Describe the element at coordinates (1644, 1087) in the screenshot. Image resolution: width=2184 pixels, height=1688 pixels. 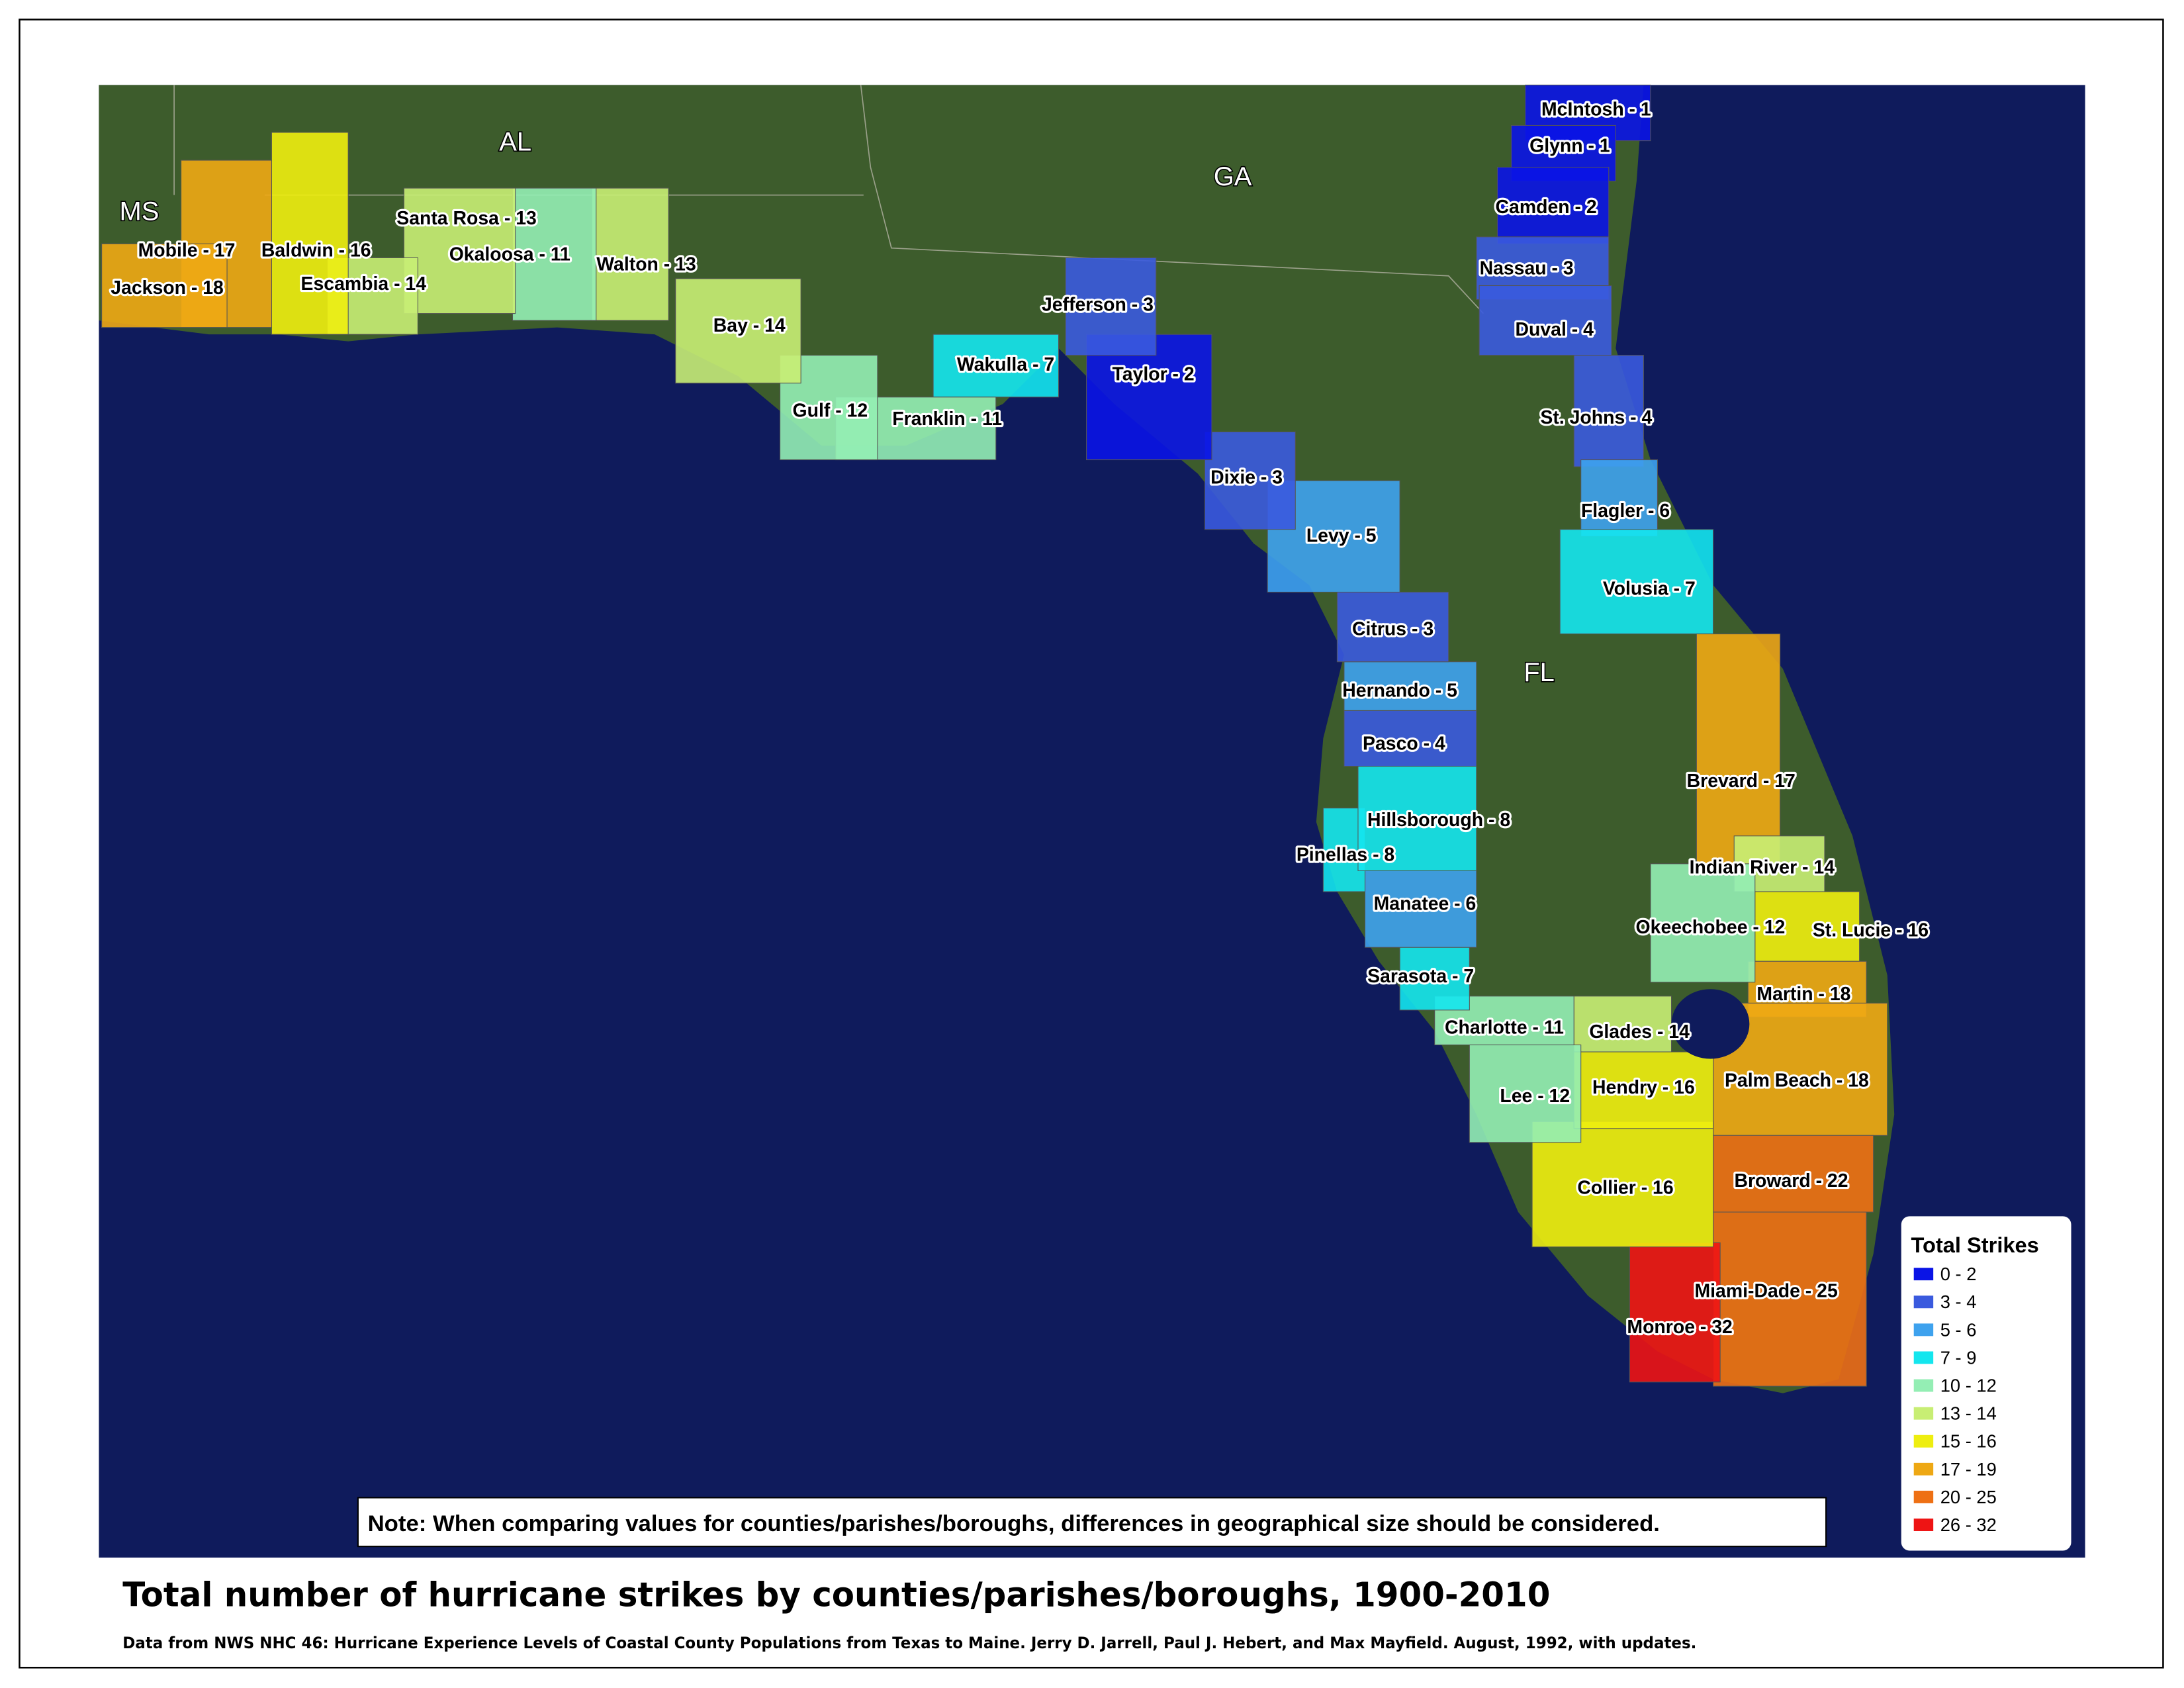
I see `county-label: Hendry - 16` at that location.